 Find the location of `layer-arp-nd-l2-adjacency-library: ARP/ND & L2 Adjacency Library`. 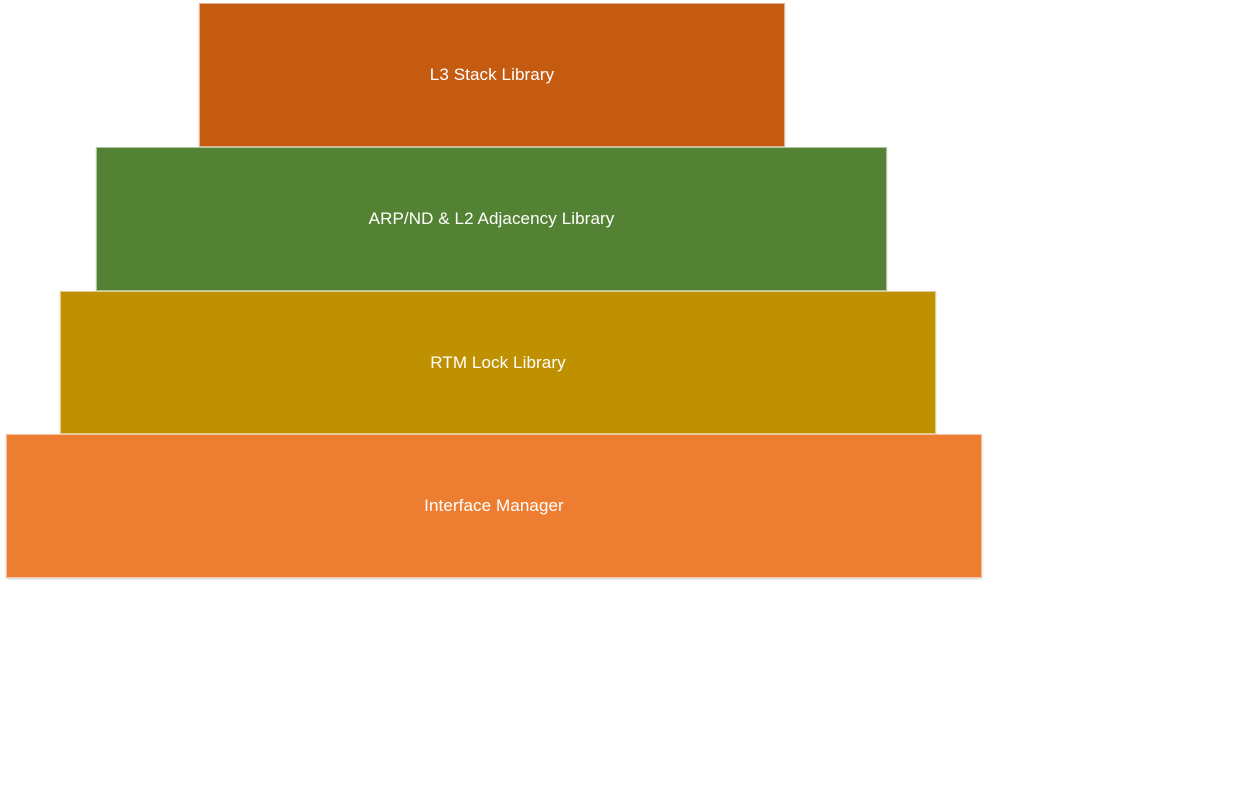

layer-arp-nd-l2-adjacency-library: ARP/ND & L2 Adjacency Library is located at coordinates (491, 219).